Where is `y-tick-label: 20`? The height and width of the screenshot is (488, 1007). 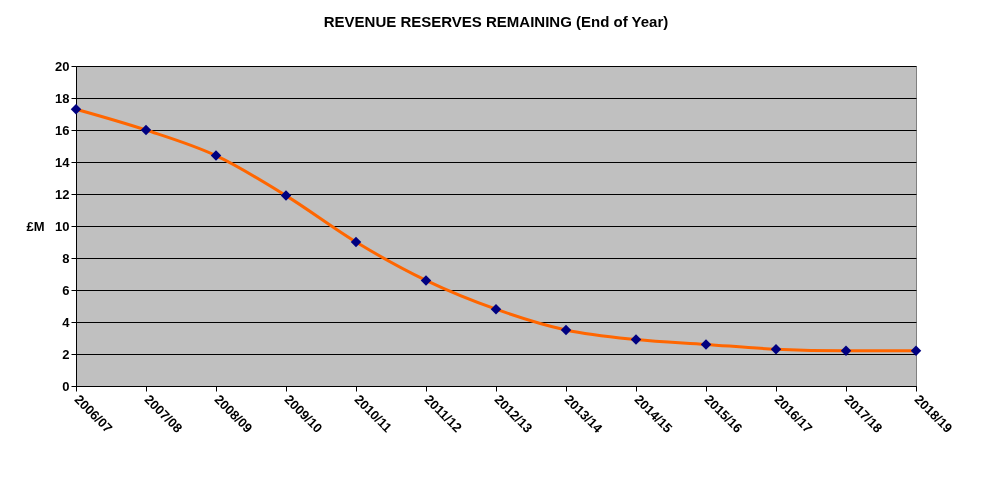 y-tick-label: 20 is located at coordinates (62, 66).